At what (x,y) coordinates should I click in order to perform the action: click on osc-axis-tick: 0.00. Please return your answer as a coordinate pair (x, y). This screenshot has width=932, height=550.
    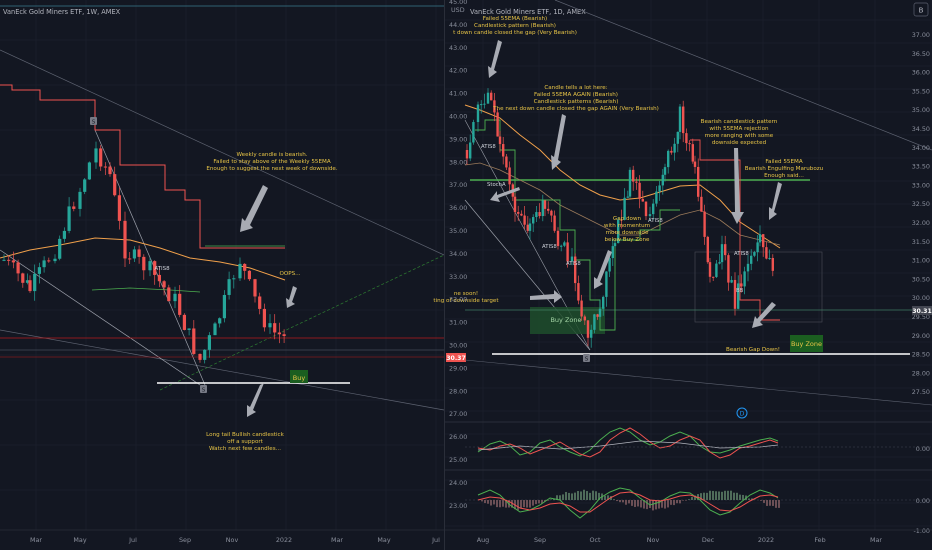
    Looking at the image, I should click on (923, 449).